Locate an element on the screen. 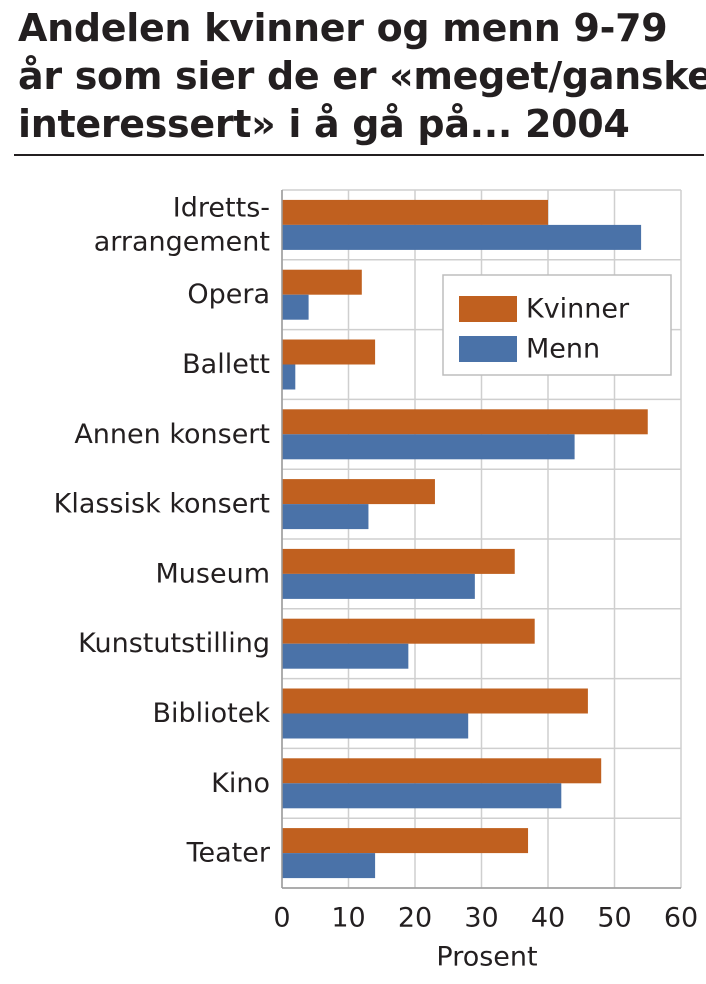 The width and height of the screenshot is (706, 984). category-label: Kino is located at coordinates (240, 783).